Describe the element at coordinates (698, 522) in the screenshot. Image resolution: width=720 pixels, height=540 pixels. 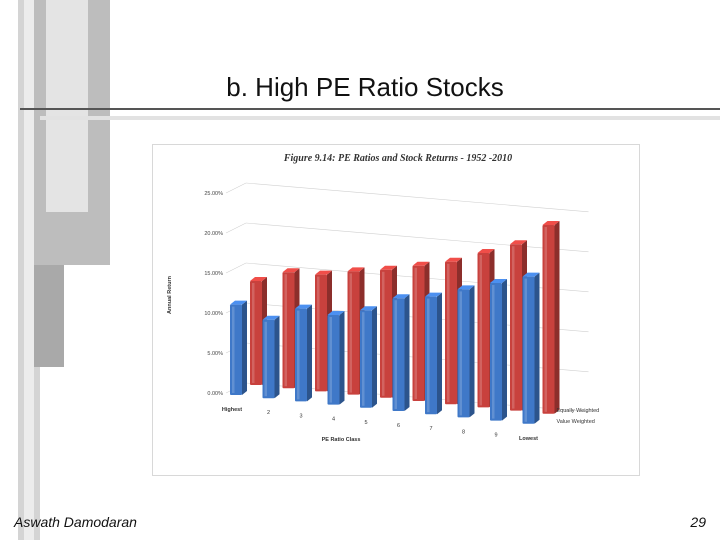
I see `page-number: 29` at that location.